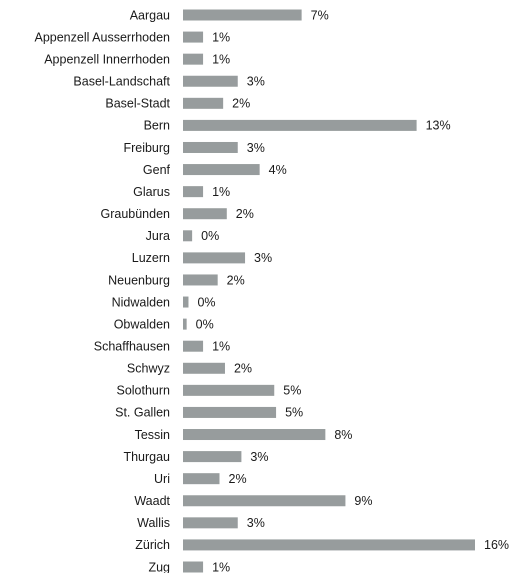 The height and width of the screenshot is (573, 516). Describe the element at coordinates (137, 104) in the screenshot. I see `category-label-basel-stadt: Basel-Stadt` at that location.